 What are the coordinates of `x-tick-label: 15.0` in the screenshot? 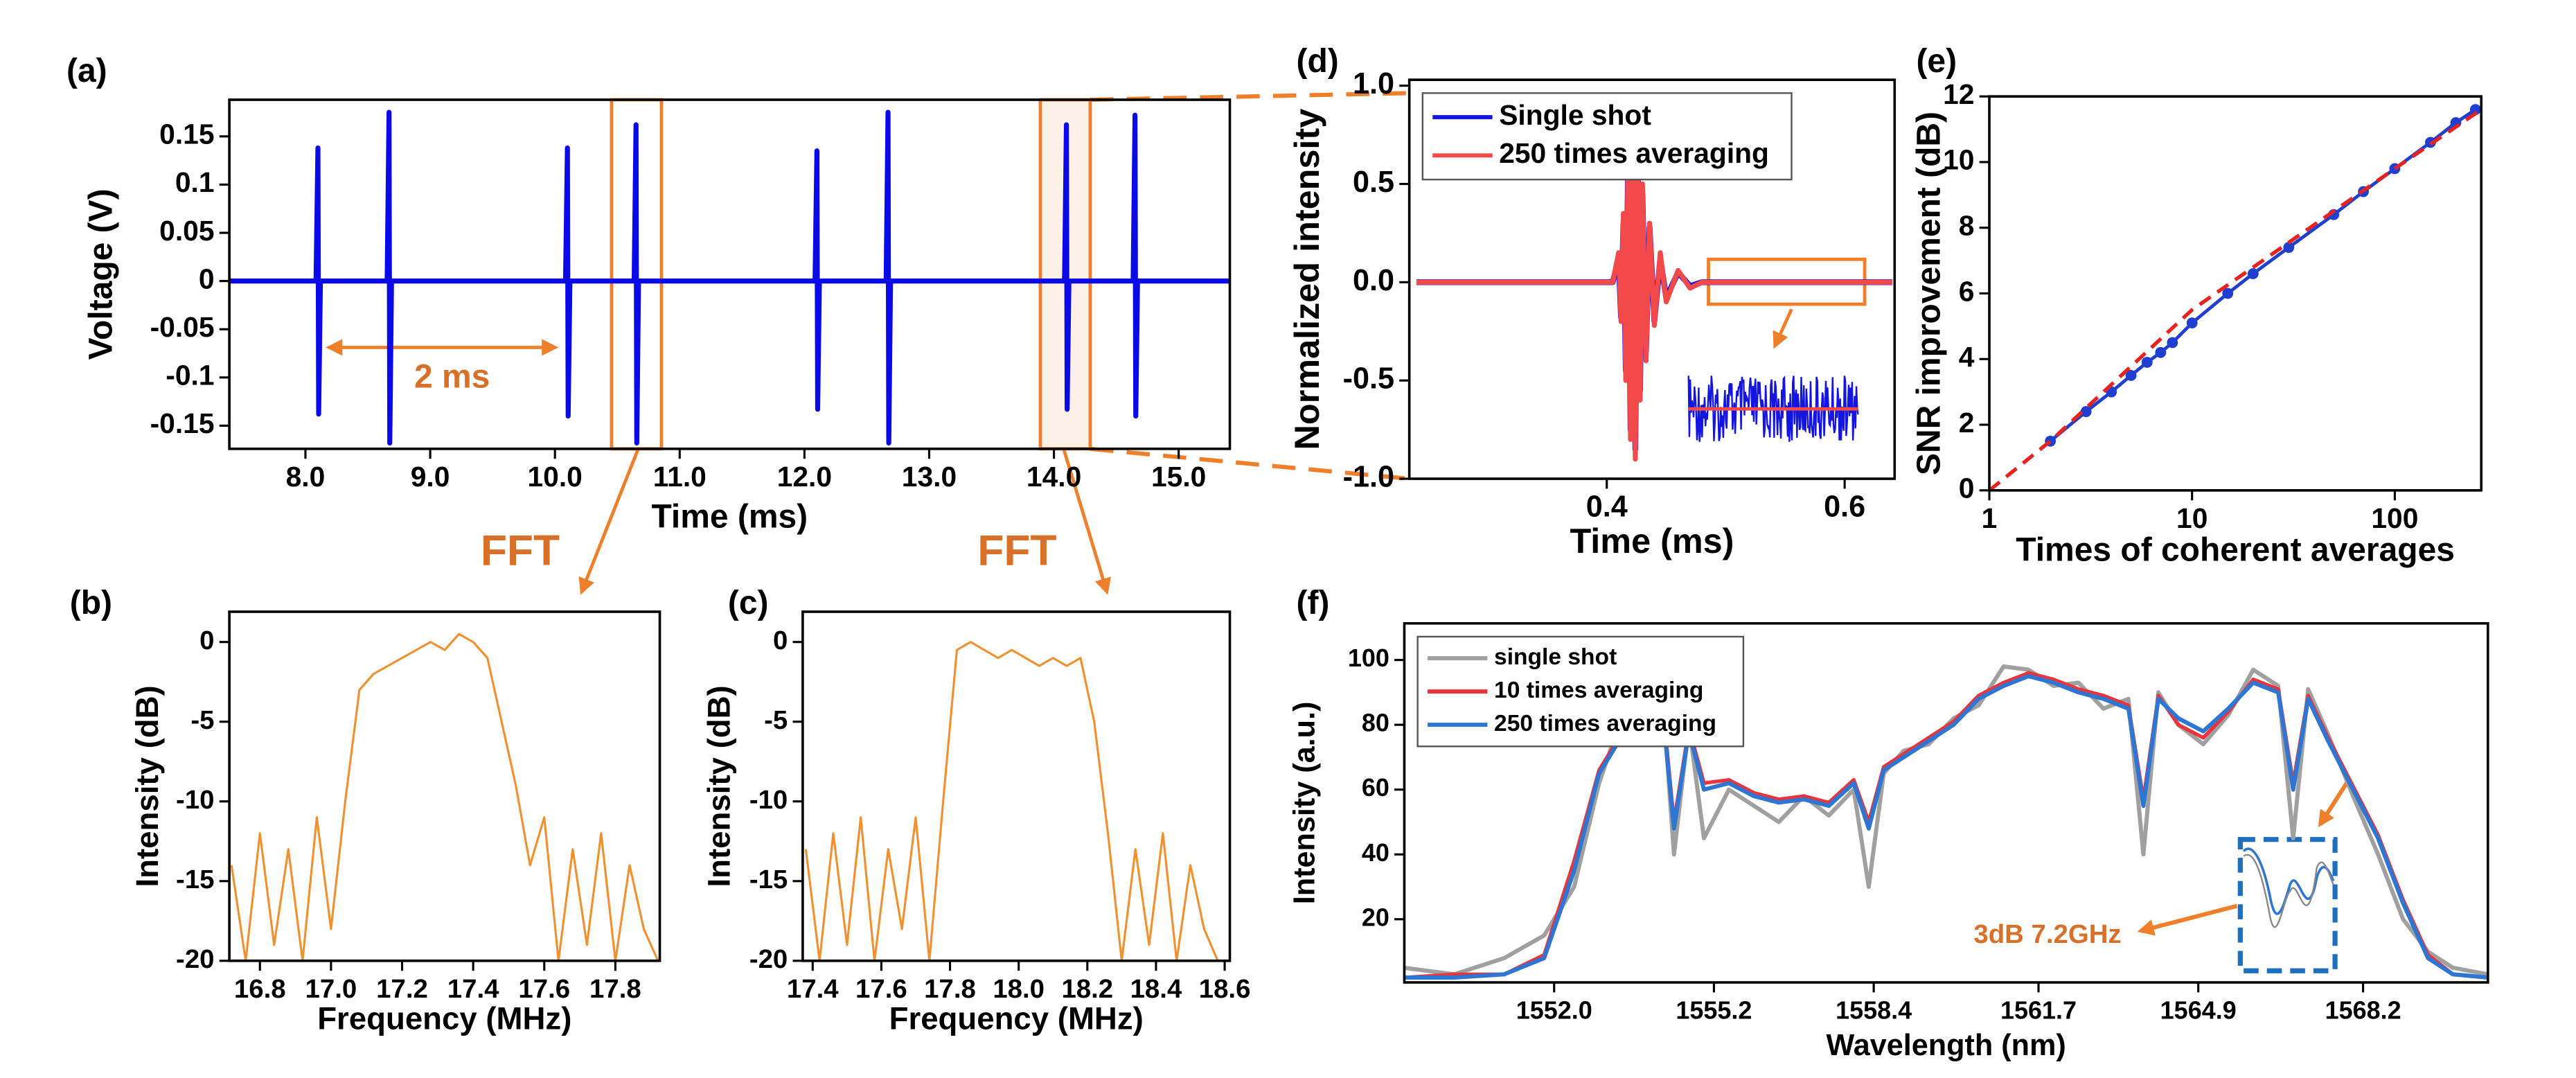 It's located at (1178, 477).